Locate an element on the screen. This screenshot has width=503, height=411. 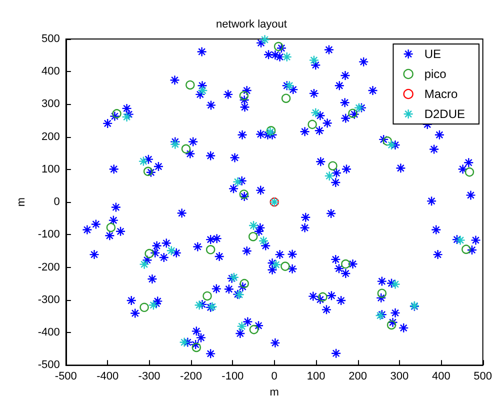
y-tick-label: -500 is located at coordinates (49, 365).